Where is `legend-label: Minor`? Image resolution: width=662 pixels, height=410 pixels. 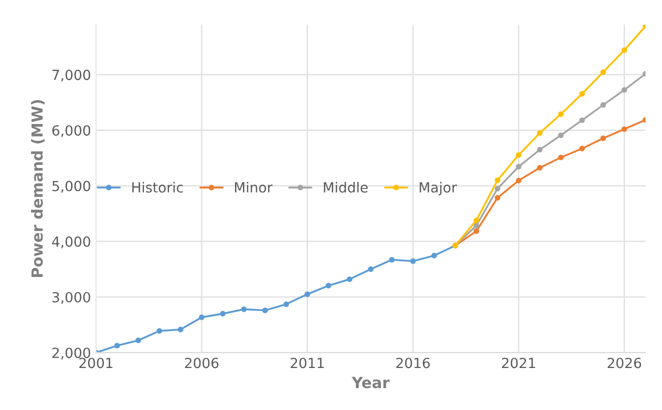 legend-label: Minor is located at coordinates (254, 187).